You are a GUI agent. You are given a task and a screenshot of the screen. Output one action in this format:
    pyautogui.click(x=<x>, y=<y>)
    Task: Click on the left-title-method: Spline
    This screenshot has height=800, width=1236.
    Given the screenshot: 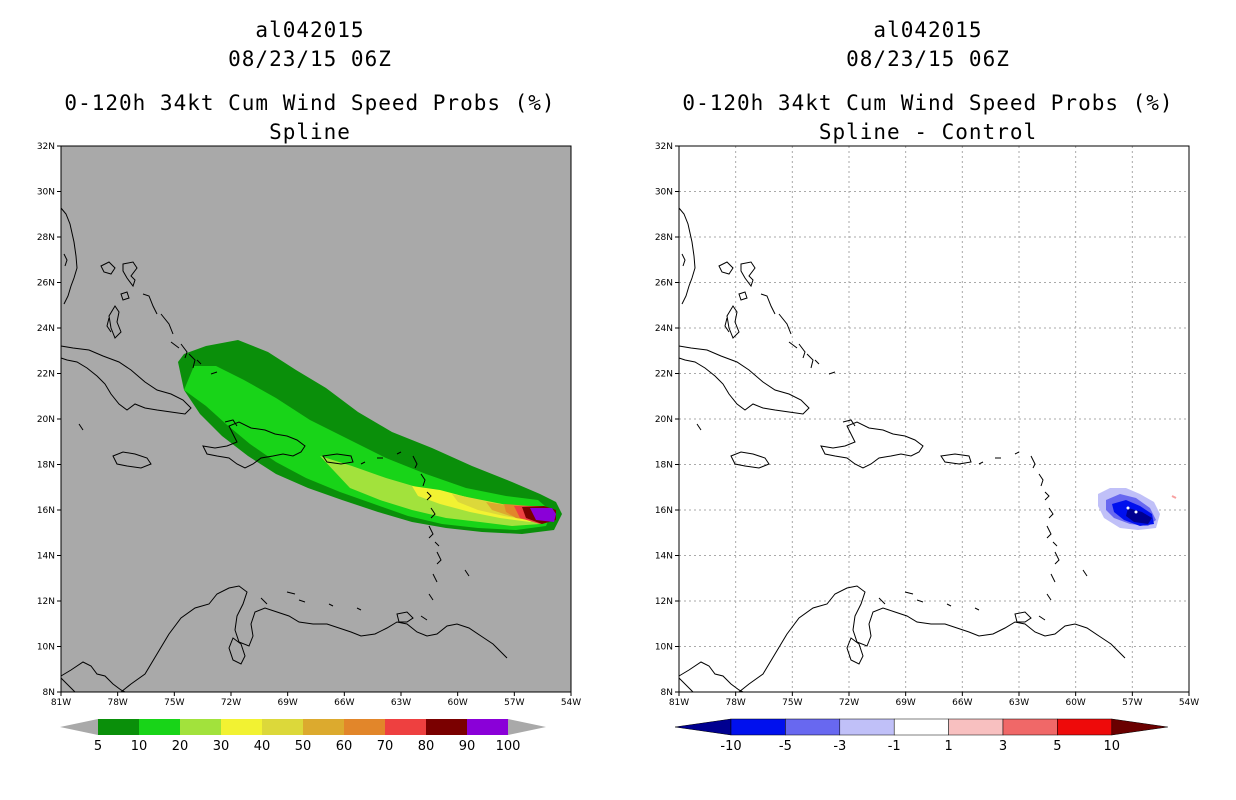 What is the action you would take?
    pyautogui.click(x=310, y=132)
    